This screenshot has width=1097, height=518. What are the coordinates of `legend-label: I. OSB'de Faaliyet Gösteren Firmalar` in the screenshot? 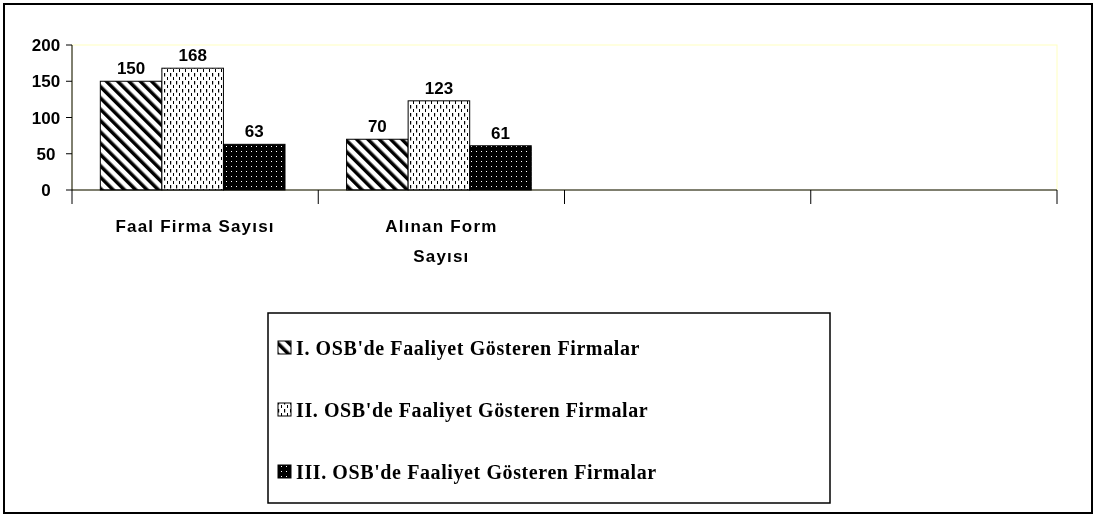 It's located at (468, 348).